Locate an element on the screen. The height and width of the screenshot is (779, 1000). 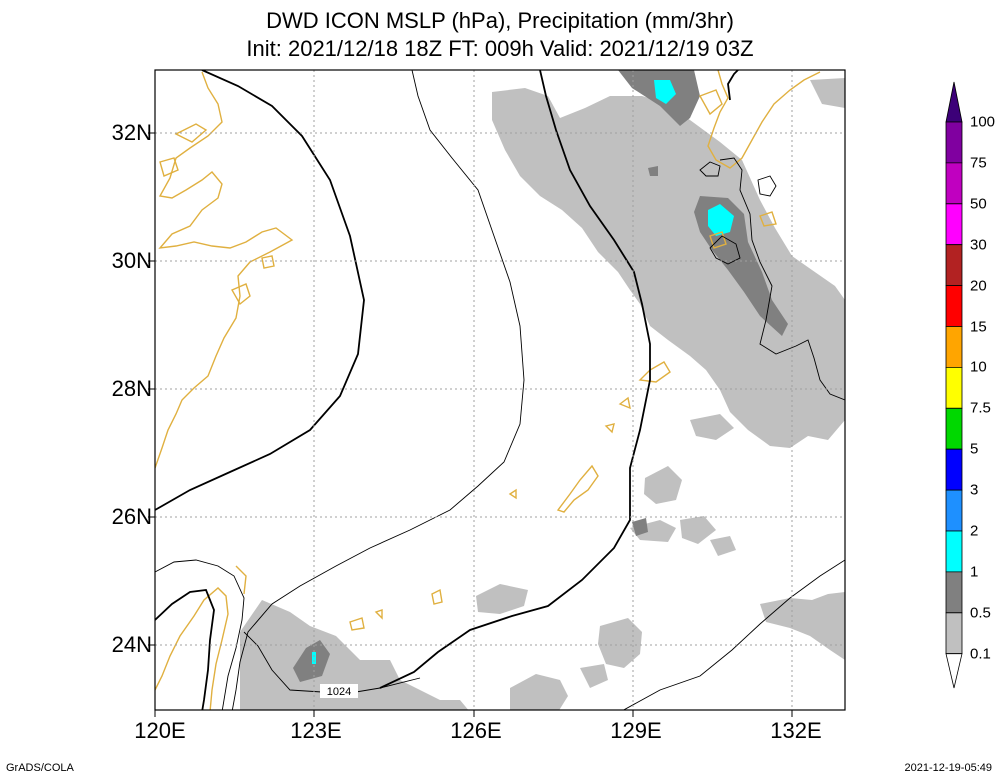
colorbar-level-label: 30 is located at coordinates (978, 245).